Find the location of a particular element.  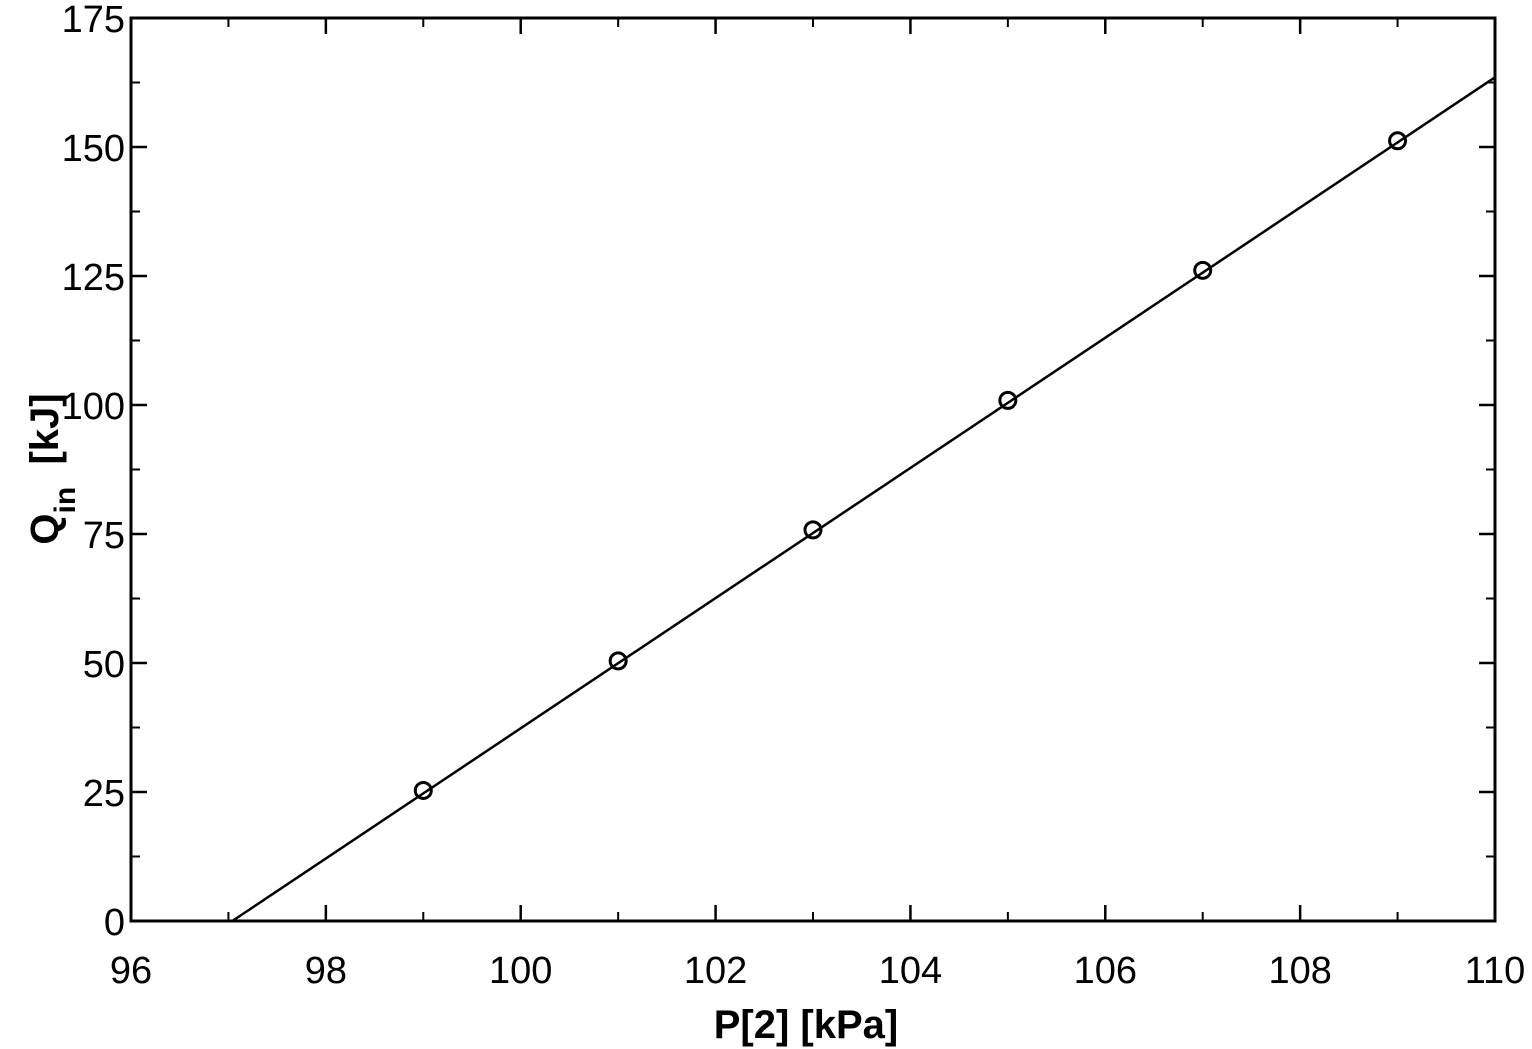

y-axis-title-main: Q is located at coordinates (45, 528).